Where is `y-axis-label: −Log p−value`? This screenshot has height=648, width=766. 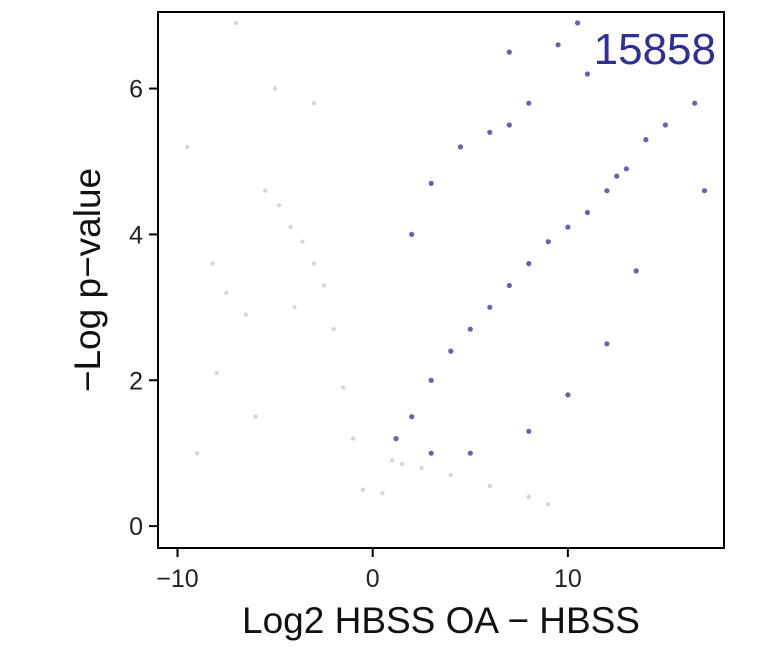
y-axis-label: −Log p−value is located at coordinates (87, 280).